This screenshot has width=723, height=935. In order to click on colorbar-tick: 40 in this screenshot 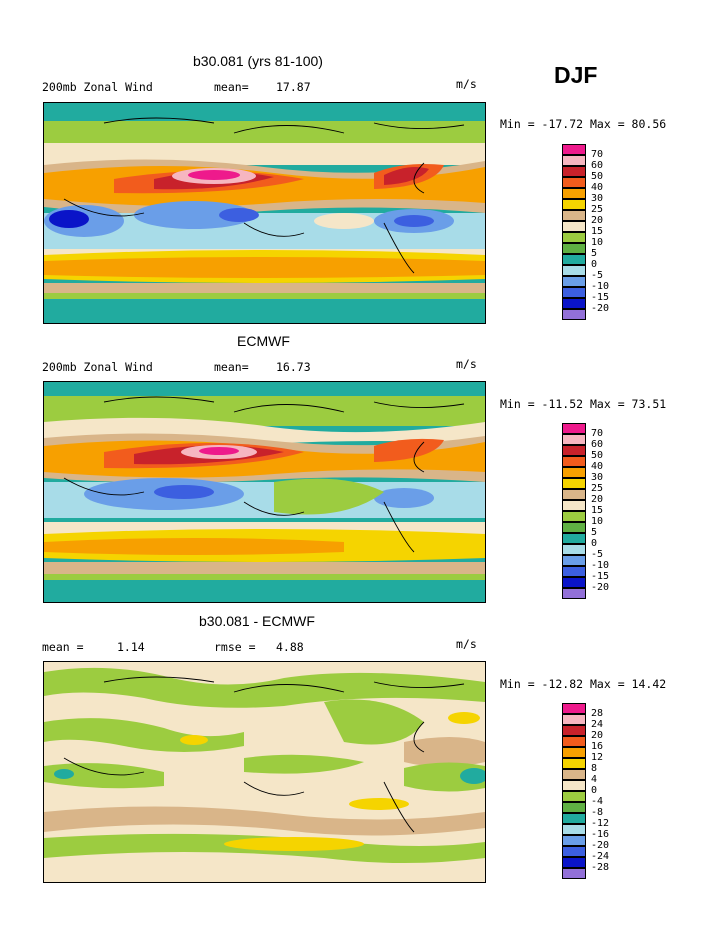, I will do `click(597, 187)`.